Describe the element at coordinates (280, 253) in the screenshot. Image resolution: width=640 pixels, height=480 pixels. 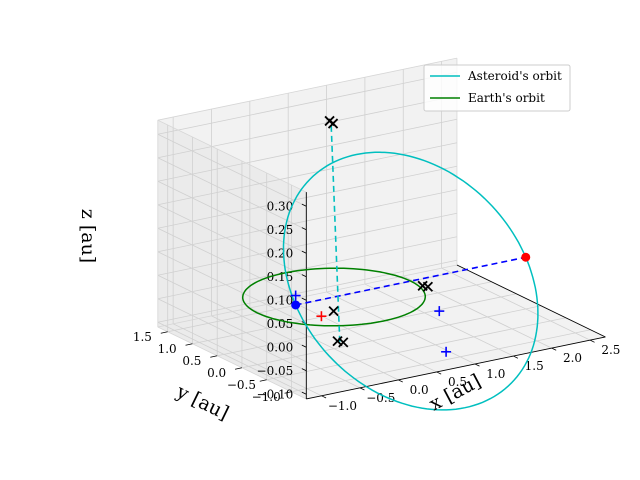
I see `z-tick-label-6: 0.20` at that location.